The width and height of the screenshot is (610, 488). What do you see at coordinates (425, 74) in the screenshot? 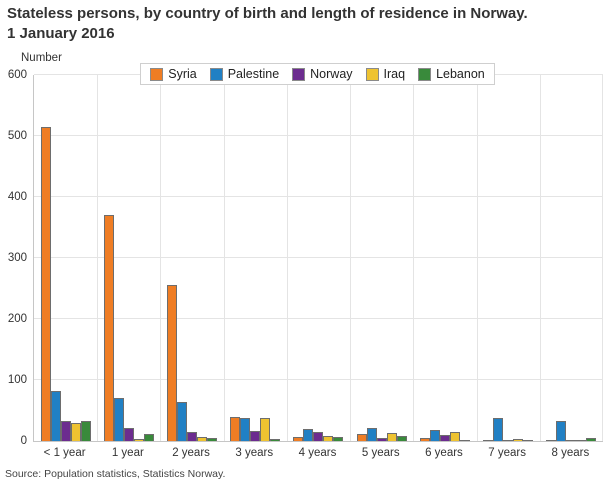
I see `legend-swatch-lebanon` at bounding box center [425, 74].